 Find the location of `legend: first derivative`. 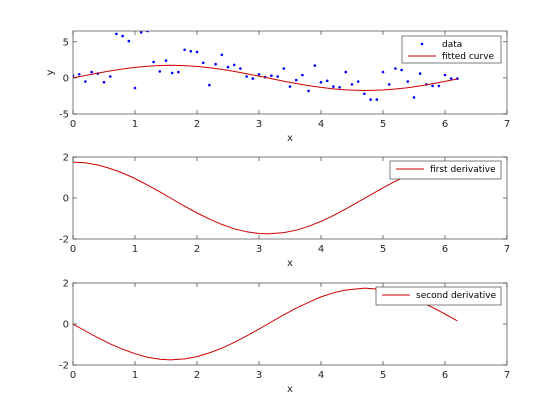

legend: first derivative is located at coordinates (445, 170).